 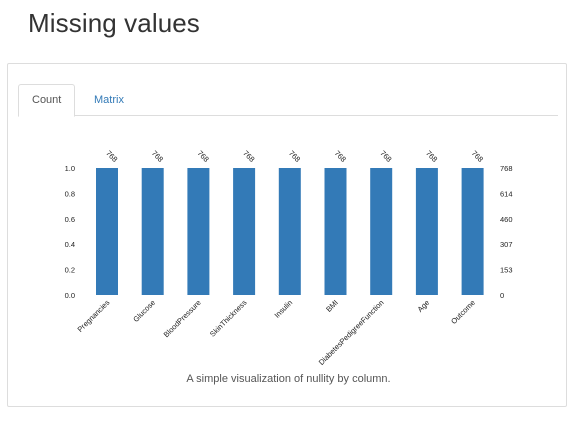 I want to click on y-tick-label-left: 0.6, so click(x=70, y=219).